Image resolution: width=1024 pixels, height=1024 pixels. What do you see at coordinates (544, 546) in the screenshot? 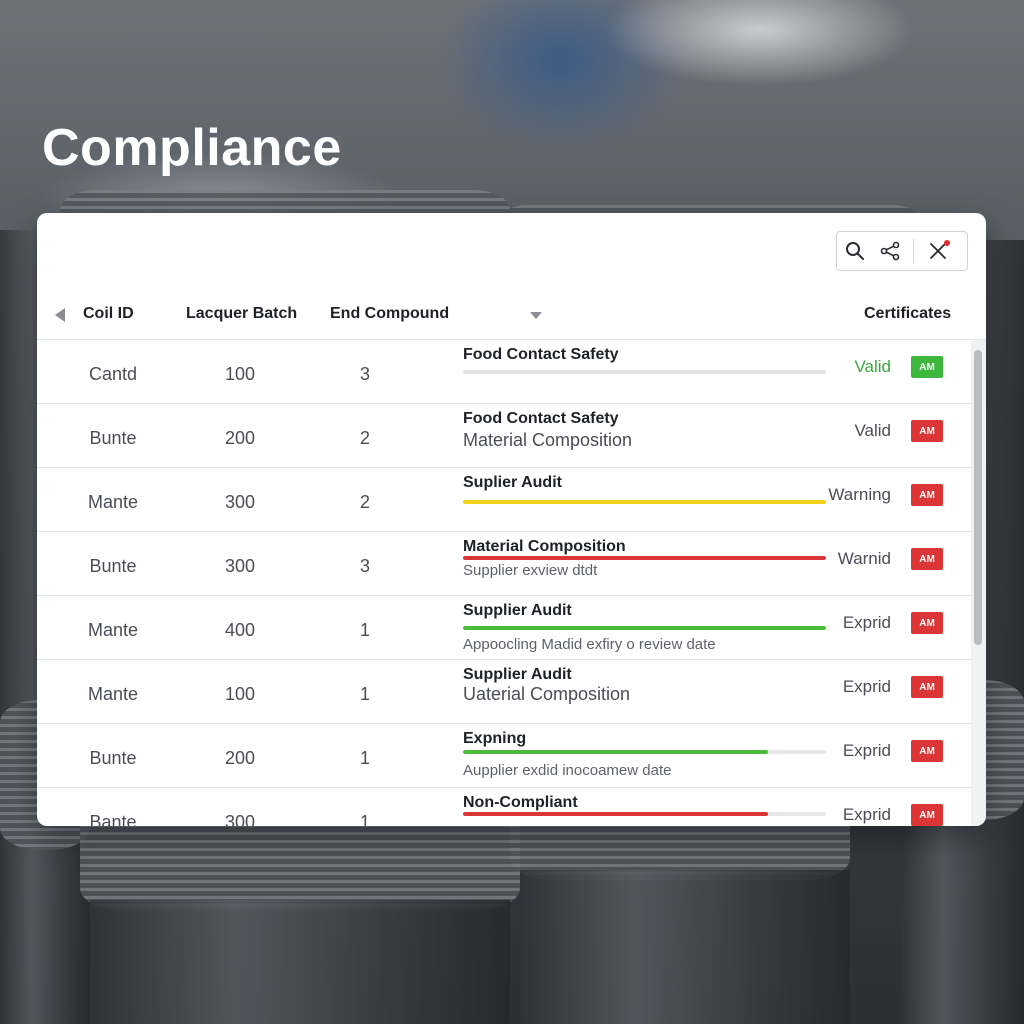
I see `certificate-title: Material Composition` at bounding box center [544, 546].